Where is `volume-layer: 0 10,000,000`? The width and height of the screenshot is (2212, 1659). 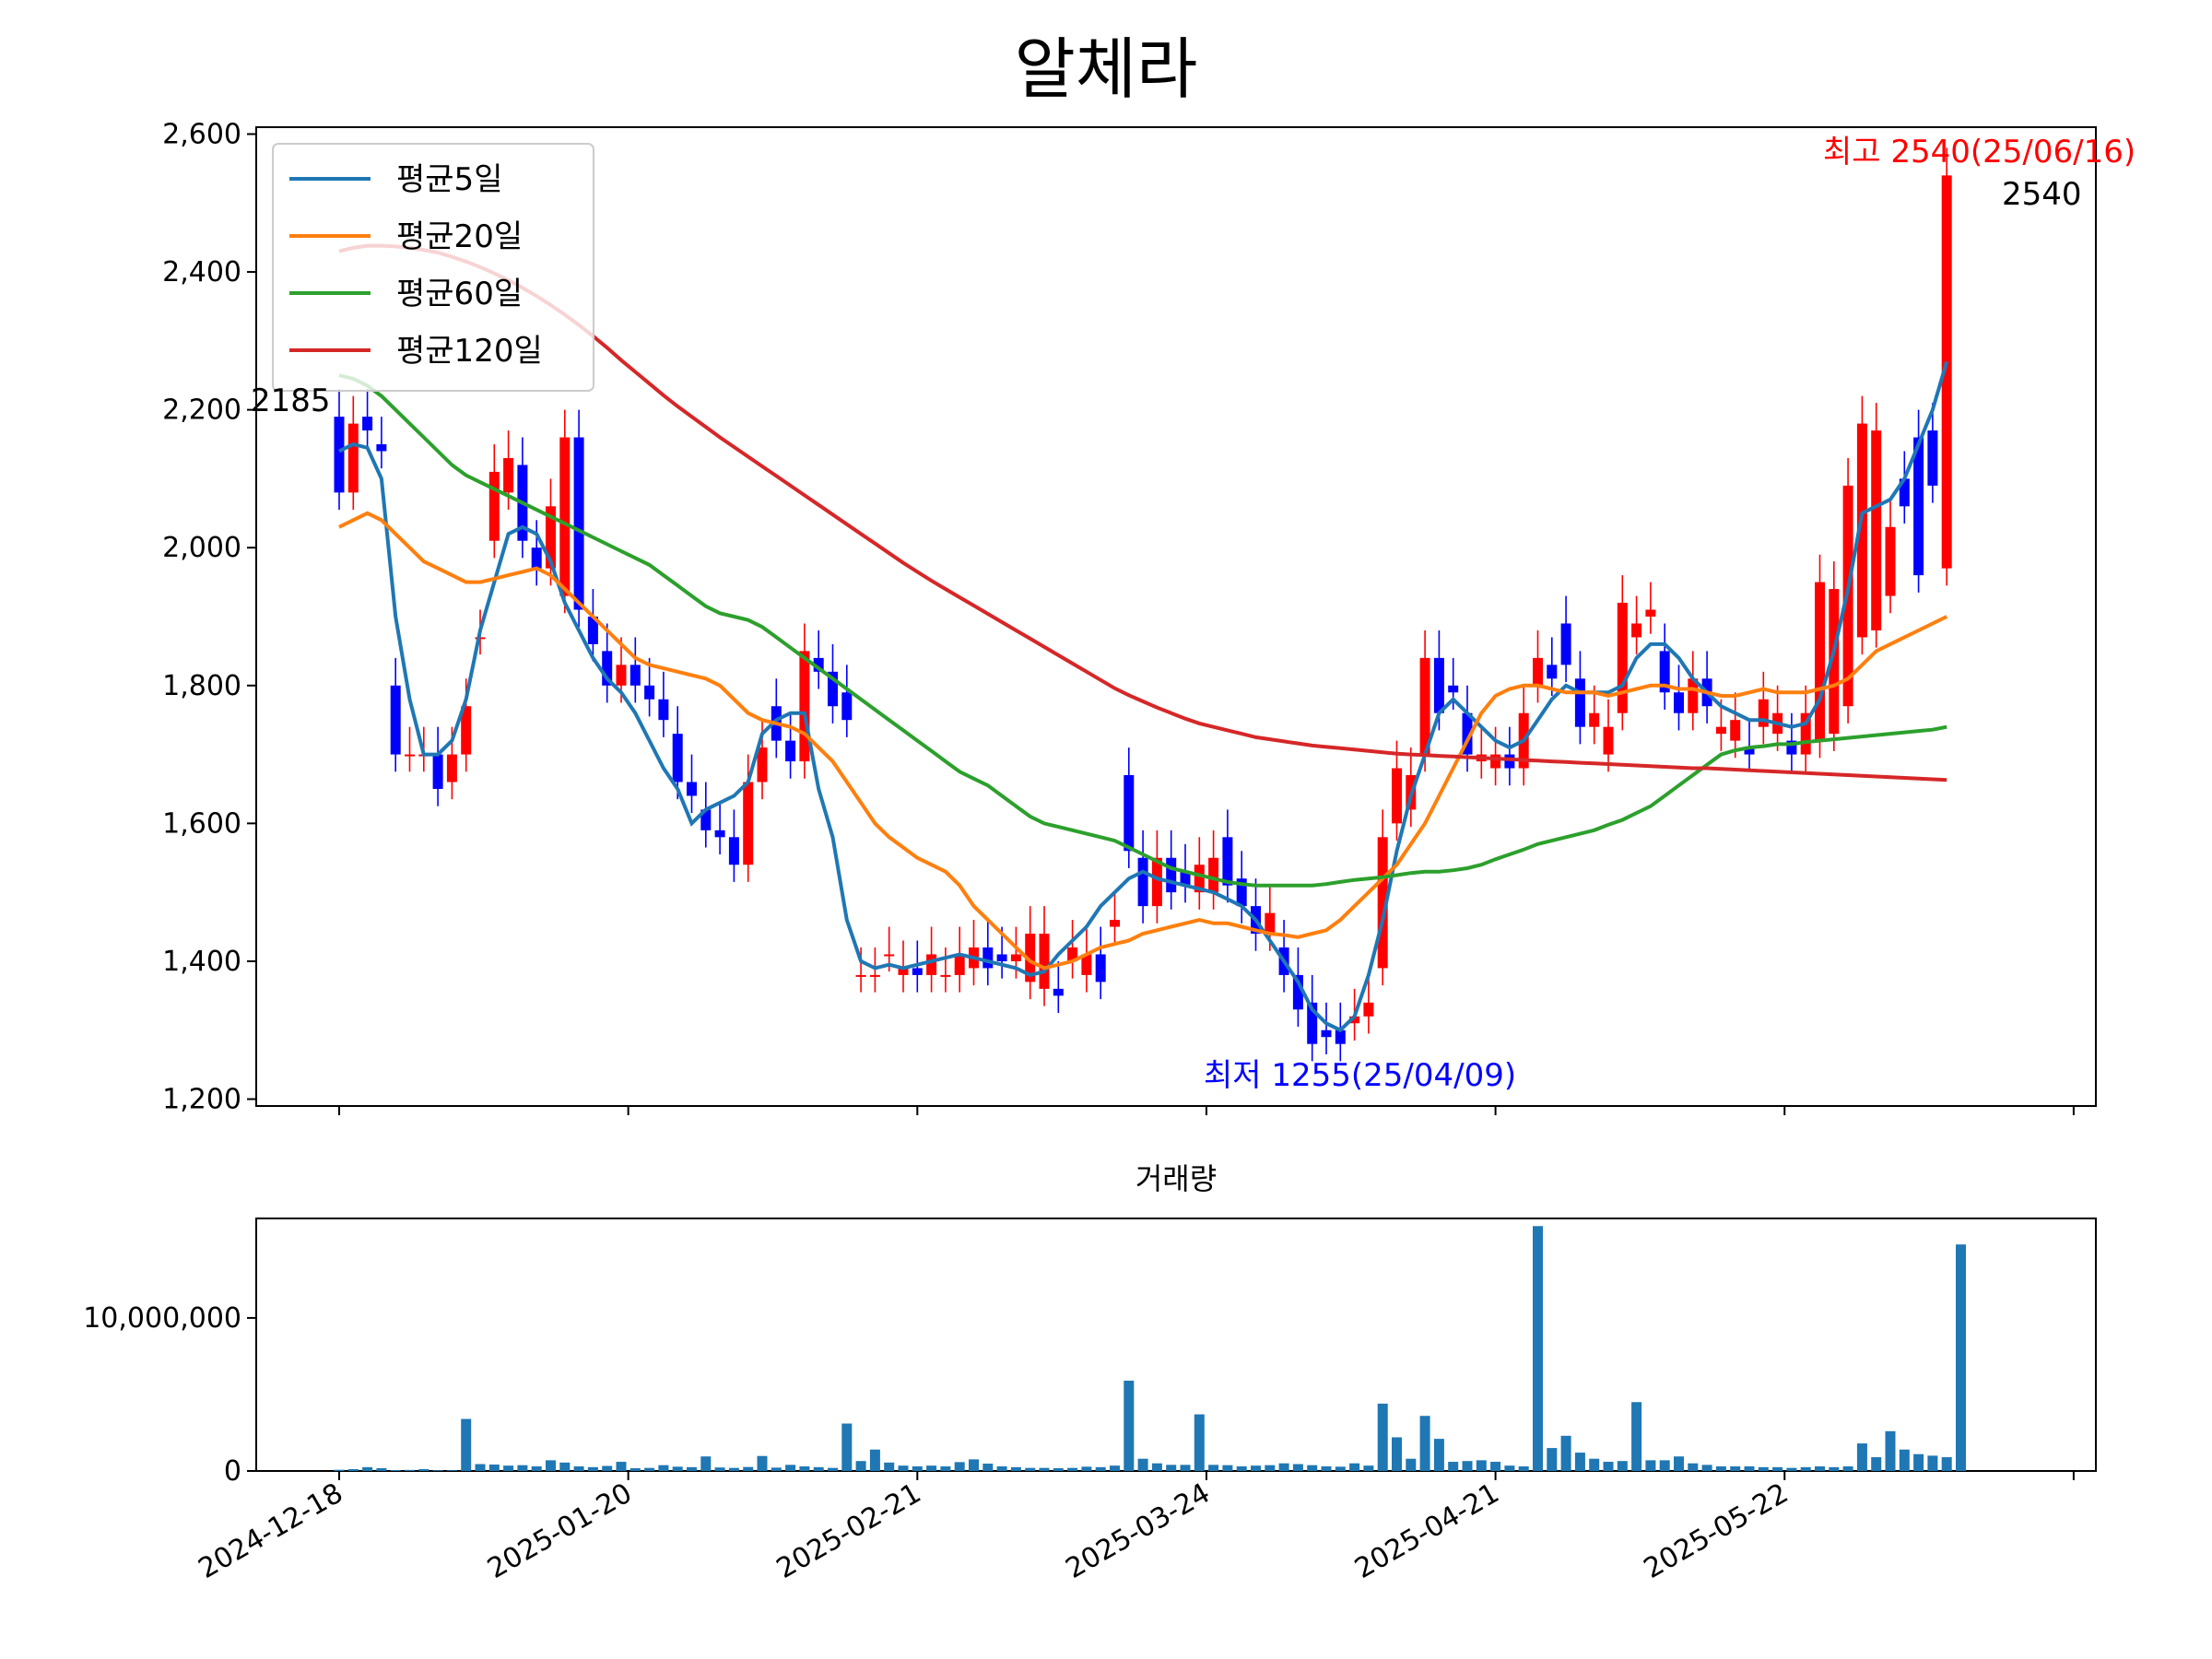 volume-layer: 0 10,000,000 is located at coordinates (1024, 1357).